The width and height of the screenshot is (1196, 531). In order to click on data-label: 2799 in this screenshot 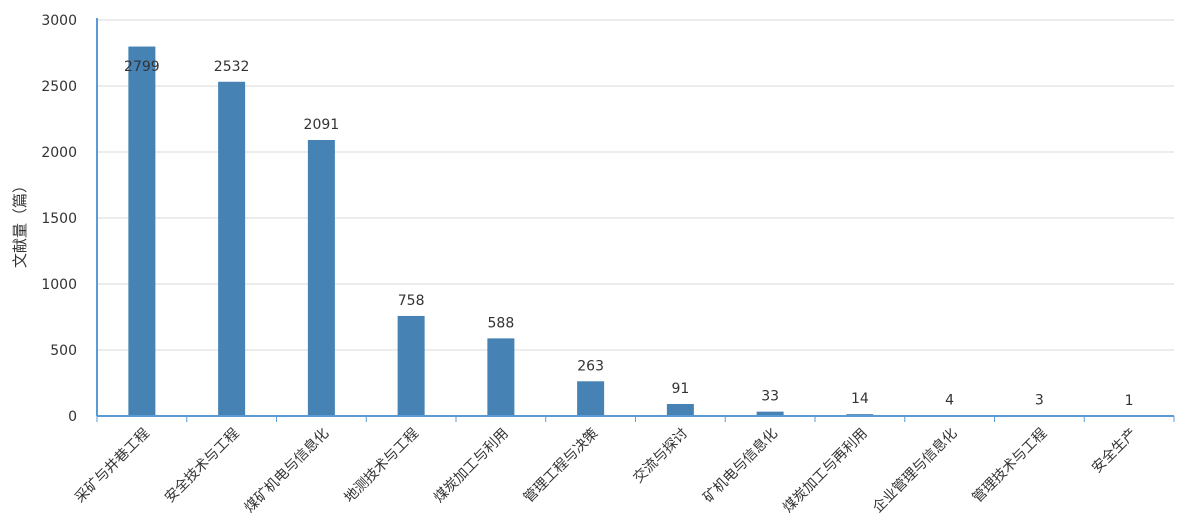, I will do `click(142, 67)`.